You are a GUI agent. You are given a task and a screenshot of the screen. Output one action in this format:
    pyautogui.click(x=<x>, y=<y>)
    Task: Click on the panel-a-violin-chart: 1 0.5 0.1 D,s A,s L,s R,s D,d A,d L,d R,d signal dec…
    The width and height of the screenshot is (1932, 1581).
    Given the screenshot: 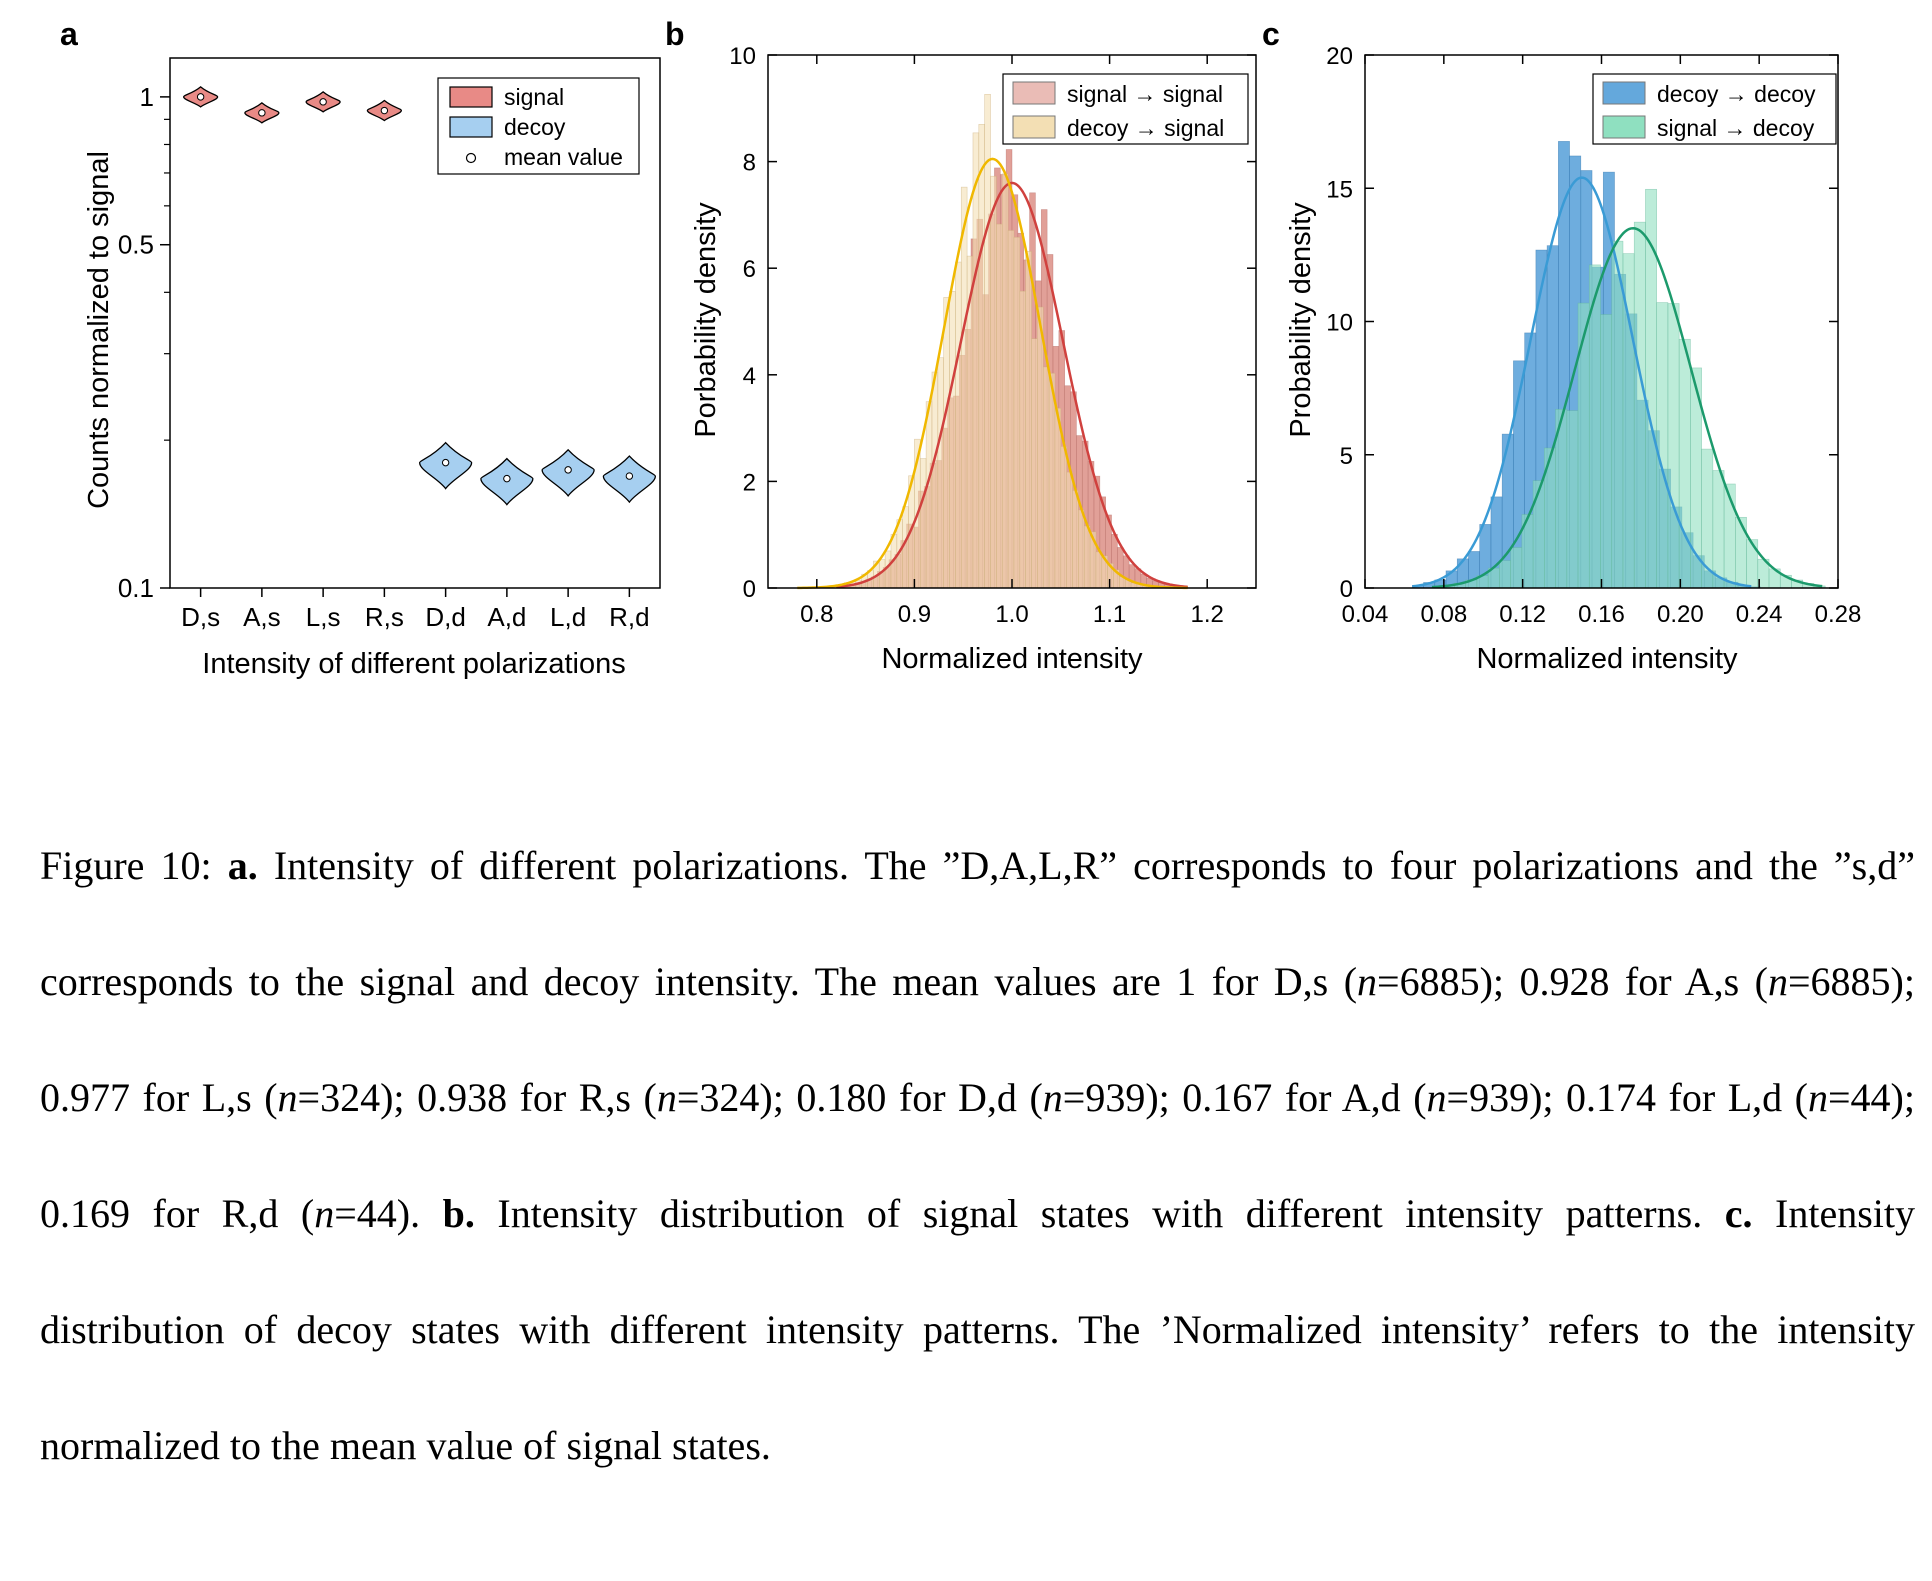 What is the action you would take?
    pyautogui.click(x=389, y=344)
    